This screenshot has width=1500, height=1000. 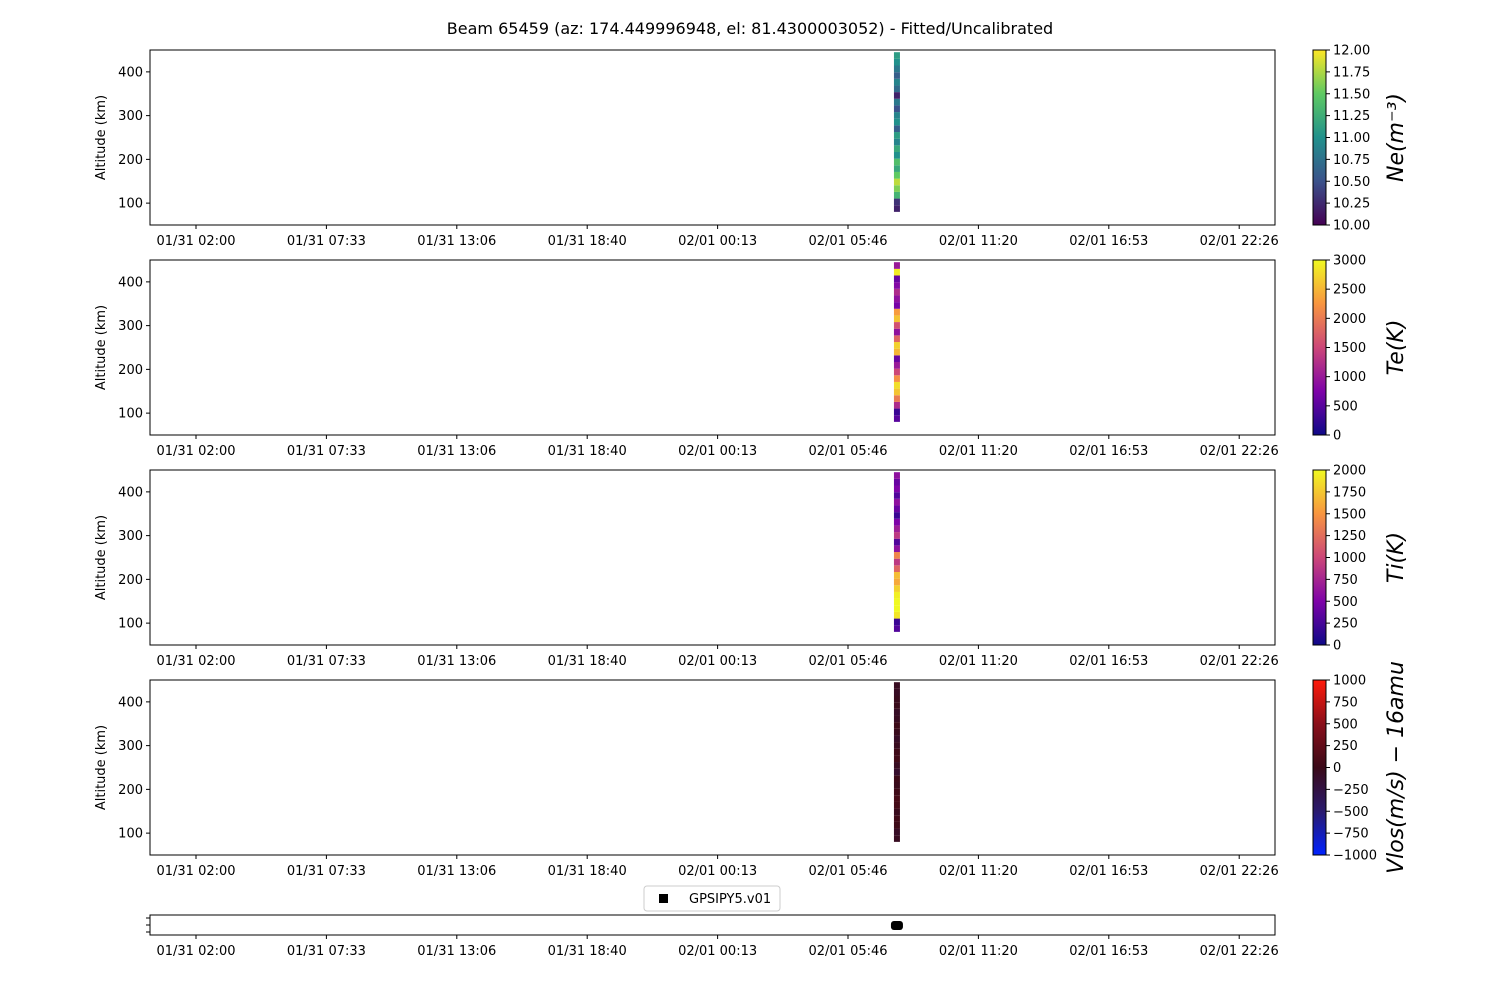 What do you see at coordinates (1351, 790) in the screenshot?
I see `colorbar-tick-label: −250` at bounding box center [1351, 790].